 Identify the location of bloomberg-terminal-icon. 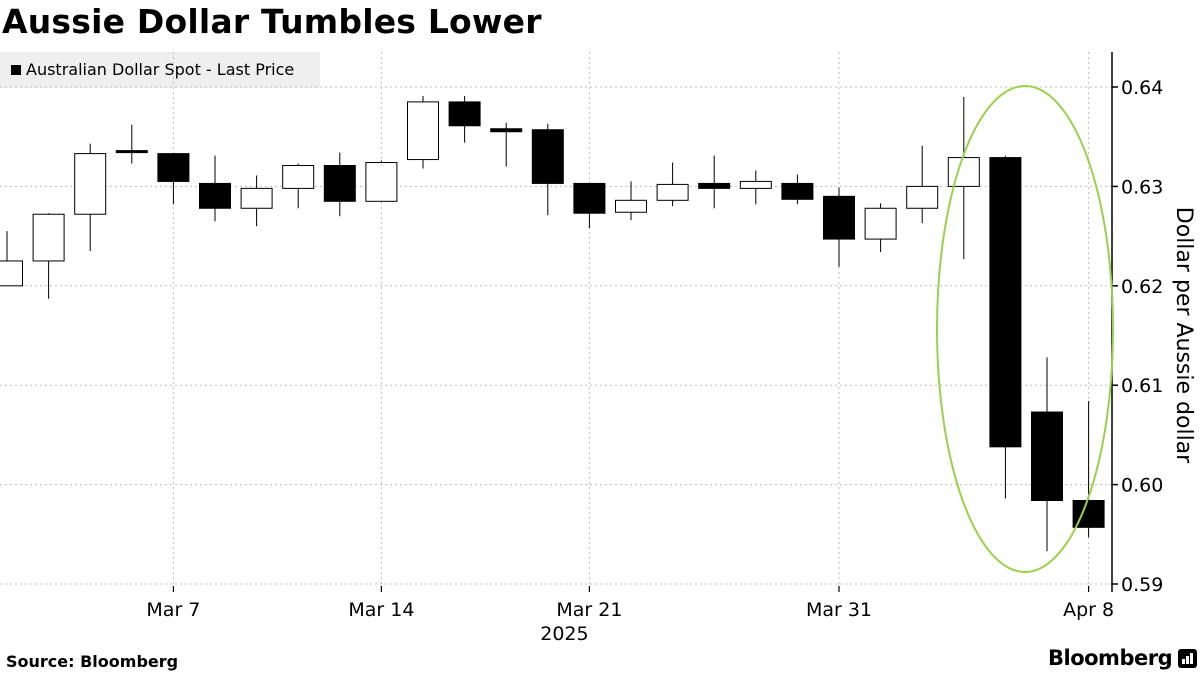
(1187, 658).